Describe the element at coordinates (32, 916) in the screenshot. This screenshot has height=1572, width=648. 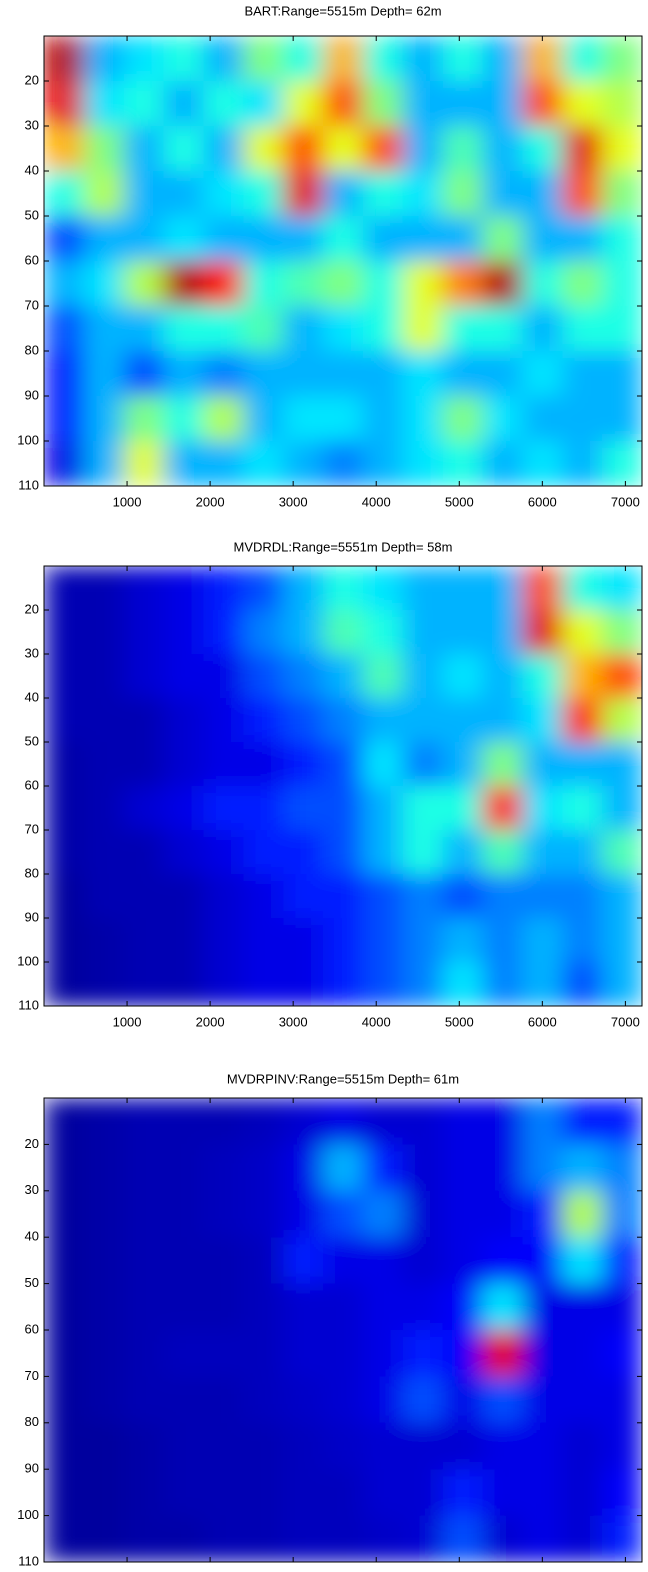
I see `y-tick-label: 90` at that location.